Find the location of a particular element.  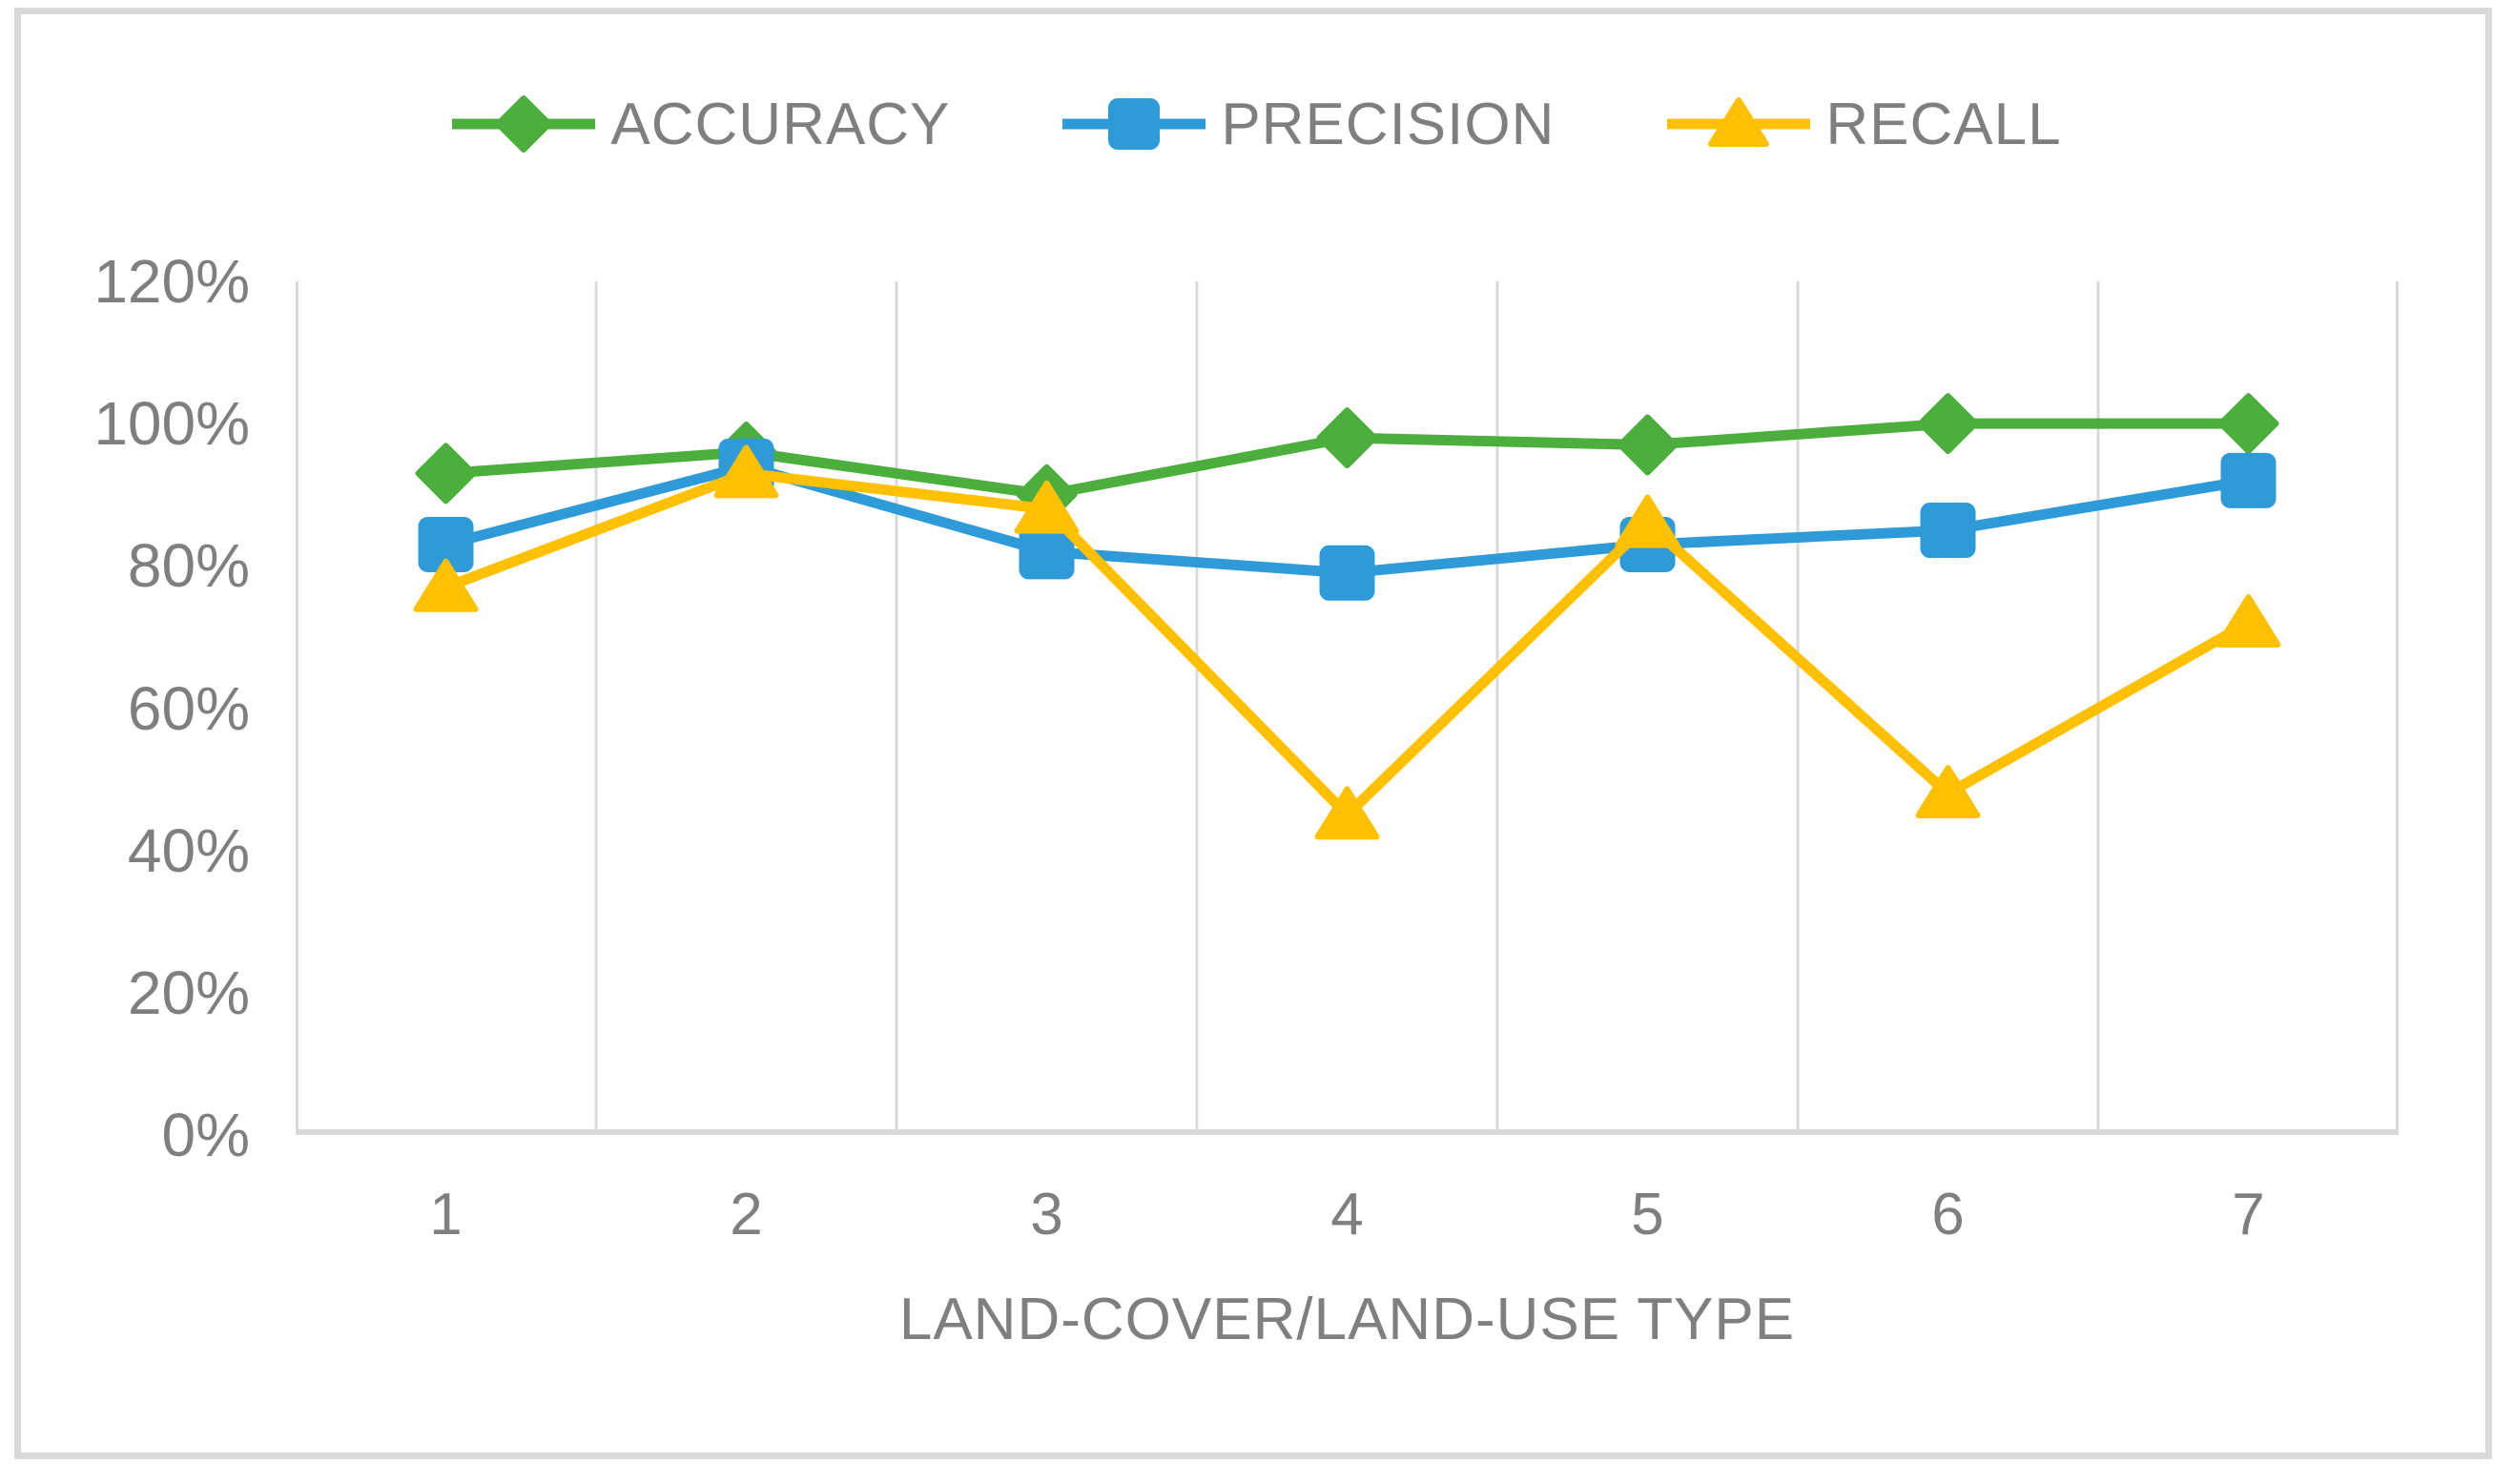

x-axis-tick-labels: 1 2 3 4 5 6 7 is located at coordinates (1347, 1192).